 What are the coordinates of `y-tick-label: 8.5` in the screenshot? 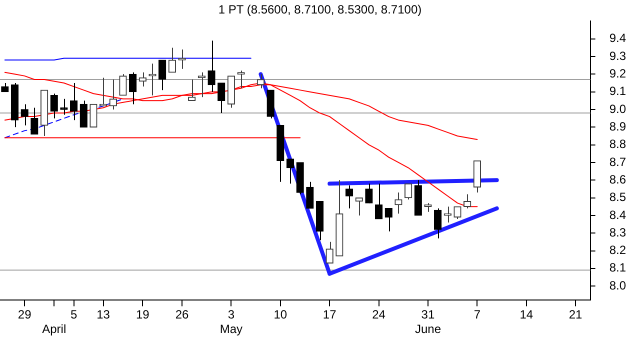 It's located at (617, 197).